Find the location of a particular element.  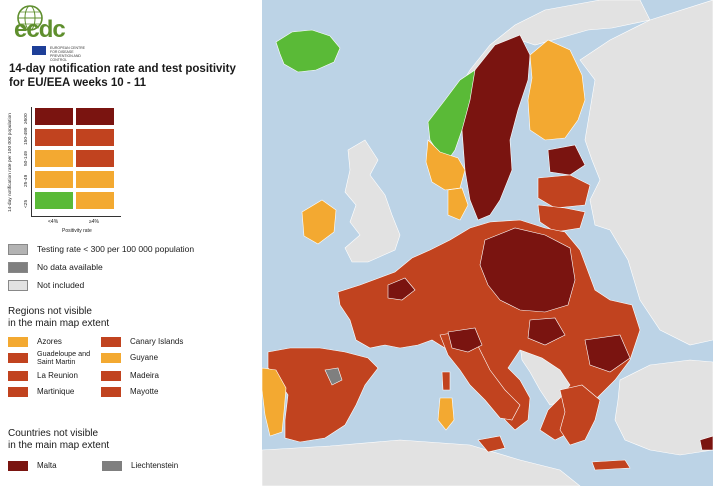

estonia is located at coordinates (566, 160).